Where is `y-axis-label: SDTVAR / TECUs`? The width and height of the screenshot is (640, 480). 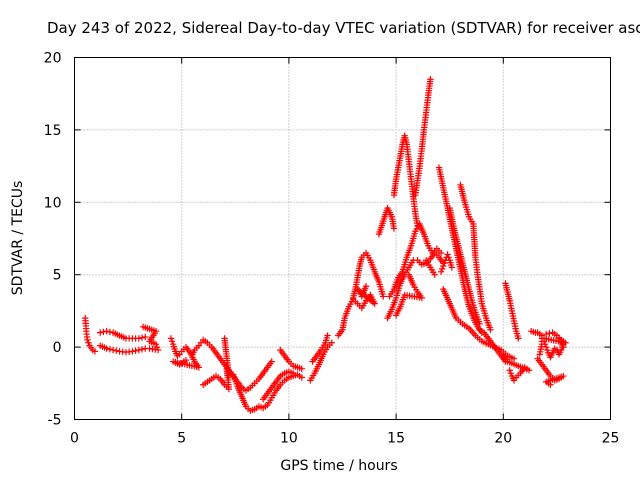
y-axis-label: SDTVAR / TECUs is located at coordinates (18, 238).